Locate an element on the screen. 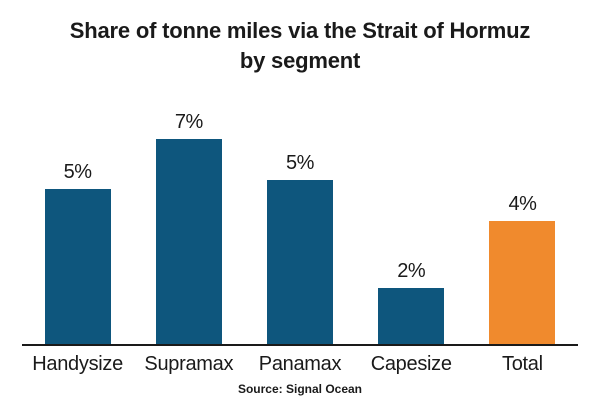  bar-group-panamax: 5% is located at coordinates (299, 248).